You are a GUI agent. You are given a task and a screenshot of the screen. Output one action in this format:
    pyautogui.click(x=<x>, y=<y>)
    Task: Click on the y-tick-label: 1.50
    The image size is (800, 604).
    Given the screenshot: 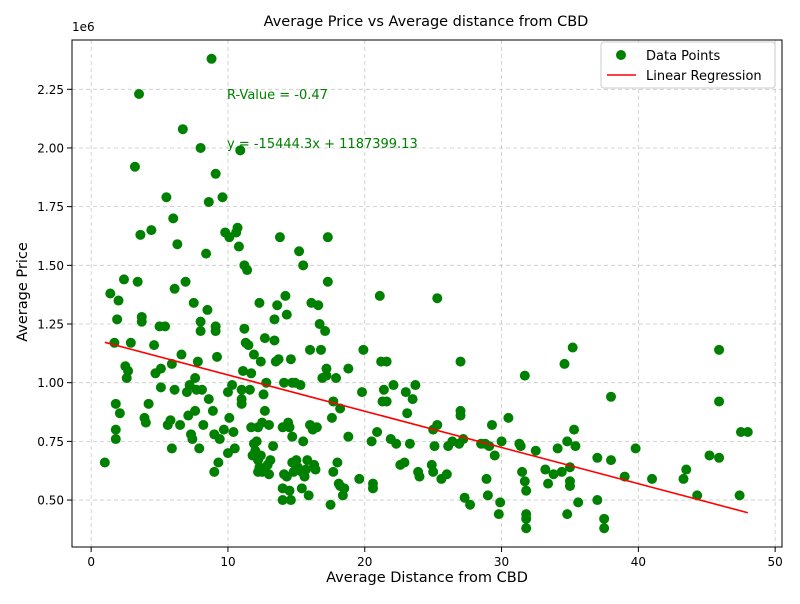 What is the action you would take?
    pyautogui.click(x=50, y=266)
    